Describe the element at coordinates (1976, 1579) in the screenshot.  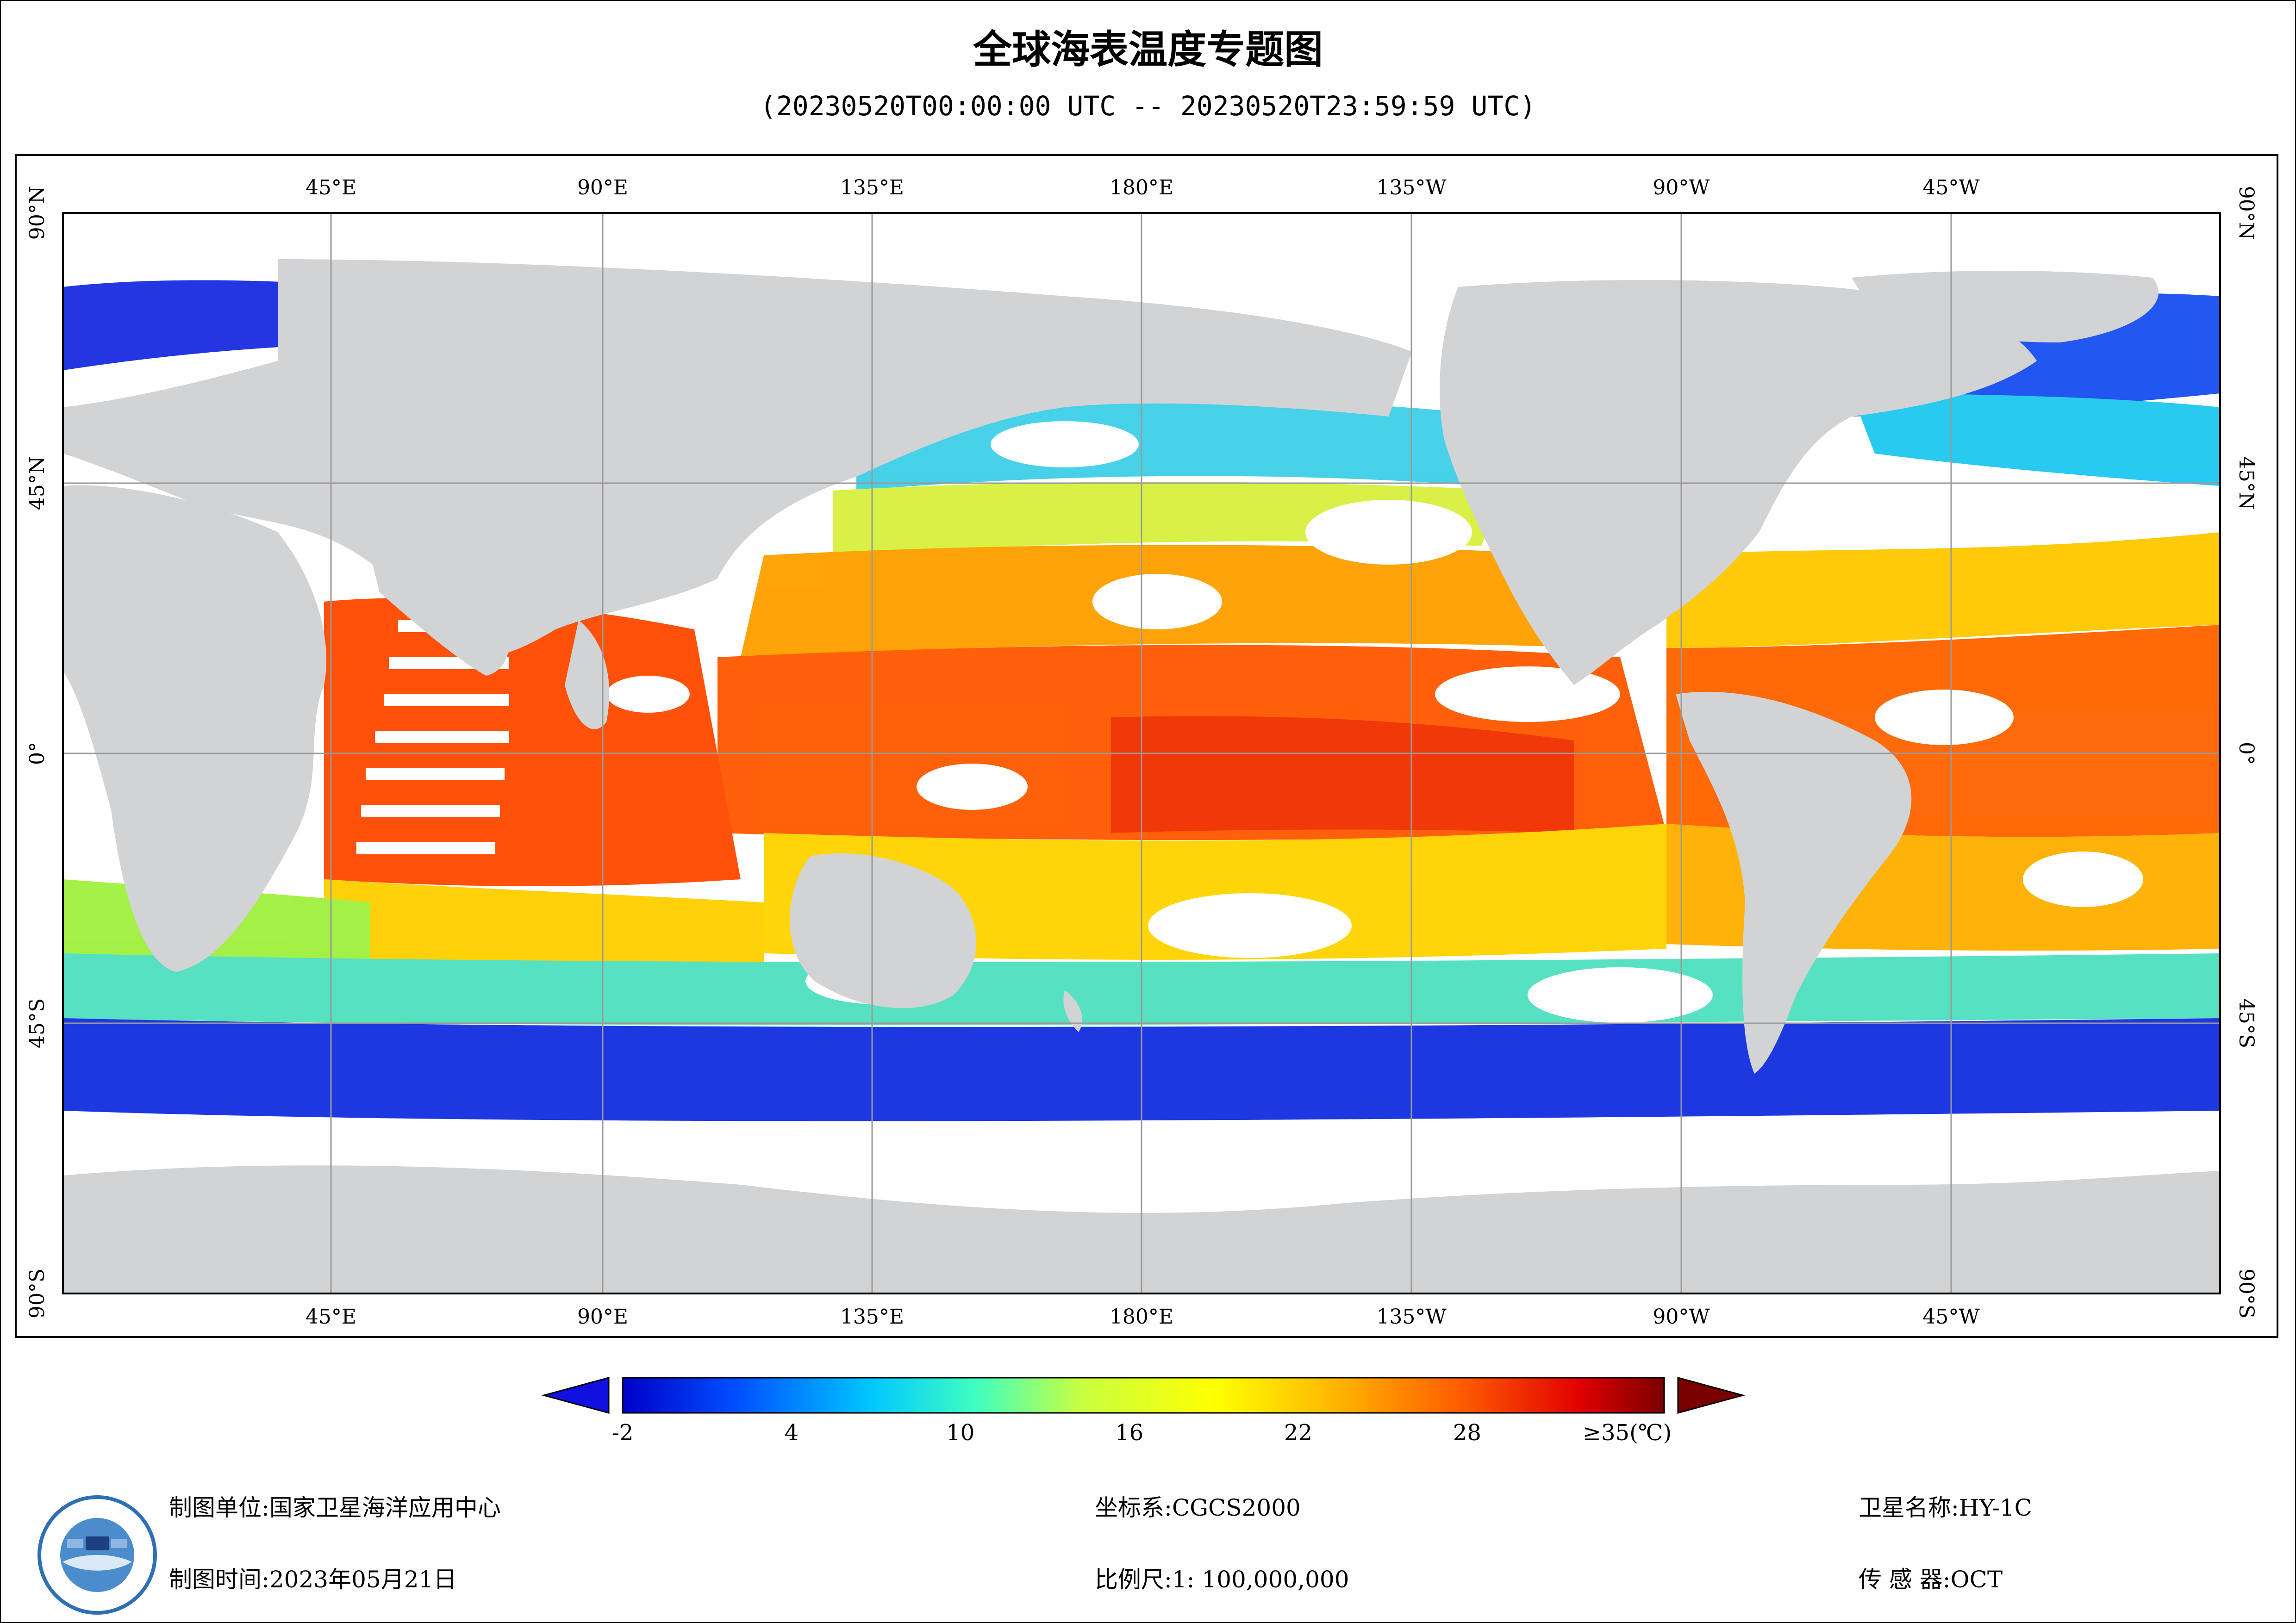
I see `sensor-value: OCT` at that location.